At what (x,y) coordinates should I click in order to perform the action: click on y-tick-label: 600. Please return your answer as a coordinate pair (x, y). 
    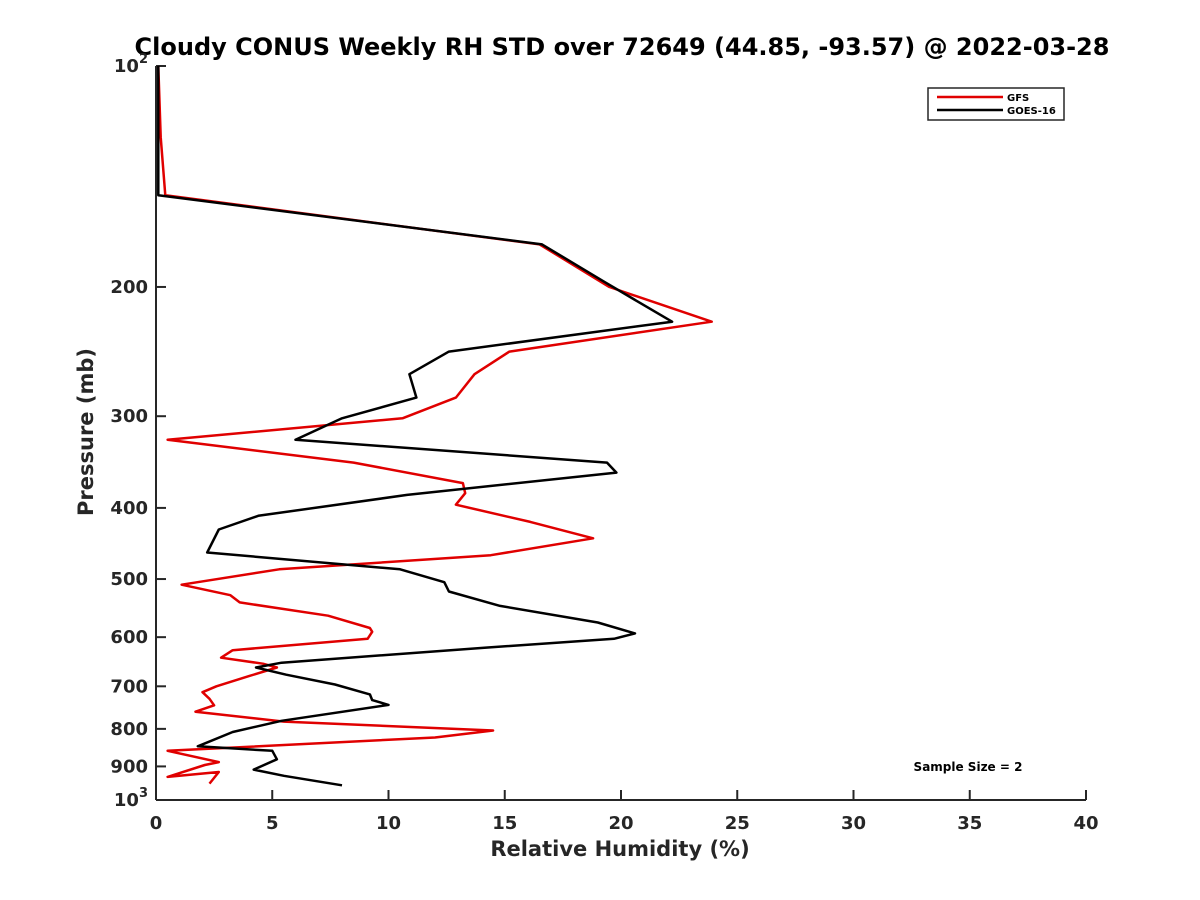
    Looking at the image, I should click on (129, 637).